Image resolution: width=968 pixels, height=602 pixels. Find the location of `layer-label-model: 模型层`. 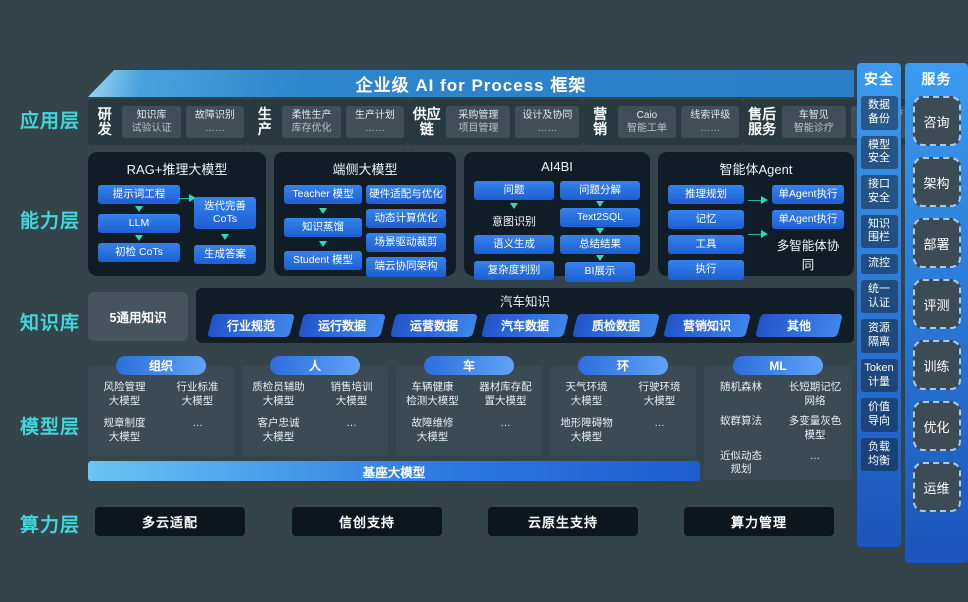

layer-label-model: 模型层 is located at coordinates (50, 427).